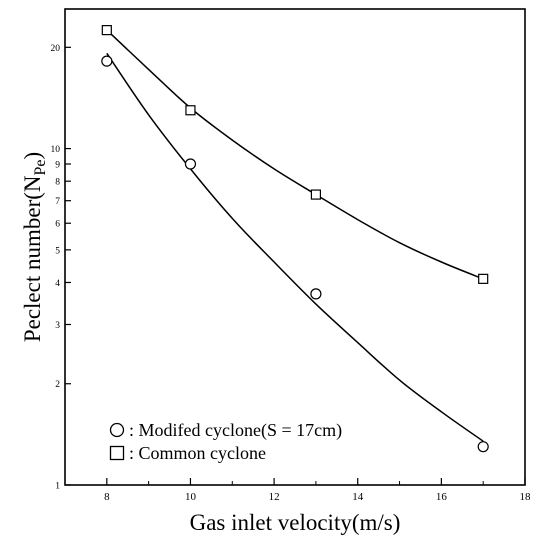 The image size is (533, 540). Describe the element at coordinates (57, 202) in the screenshot. I see `y-tick-label: 7` at that location.